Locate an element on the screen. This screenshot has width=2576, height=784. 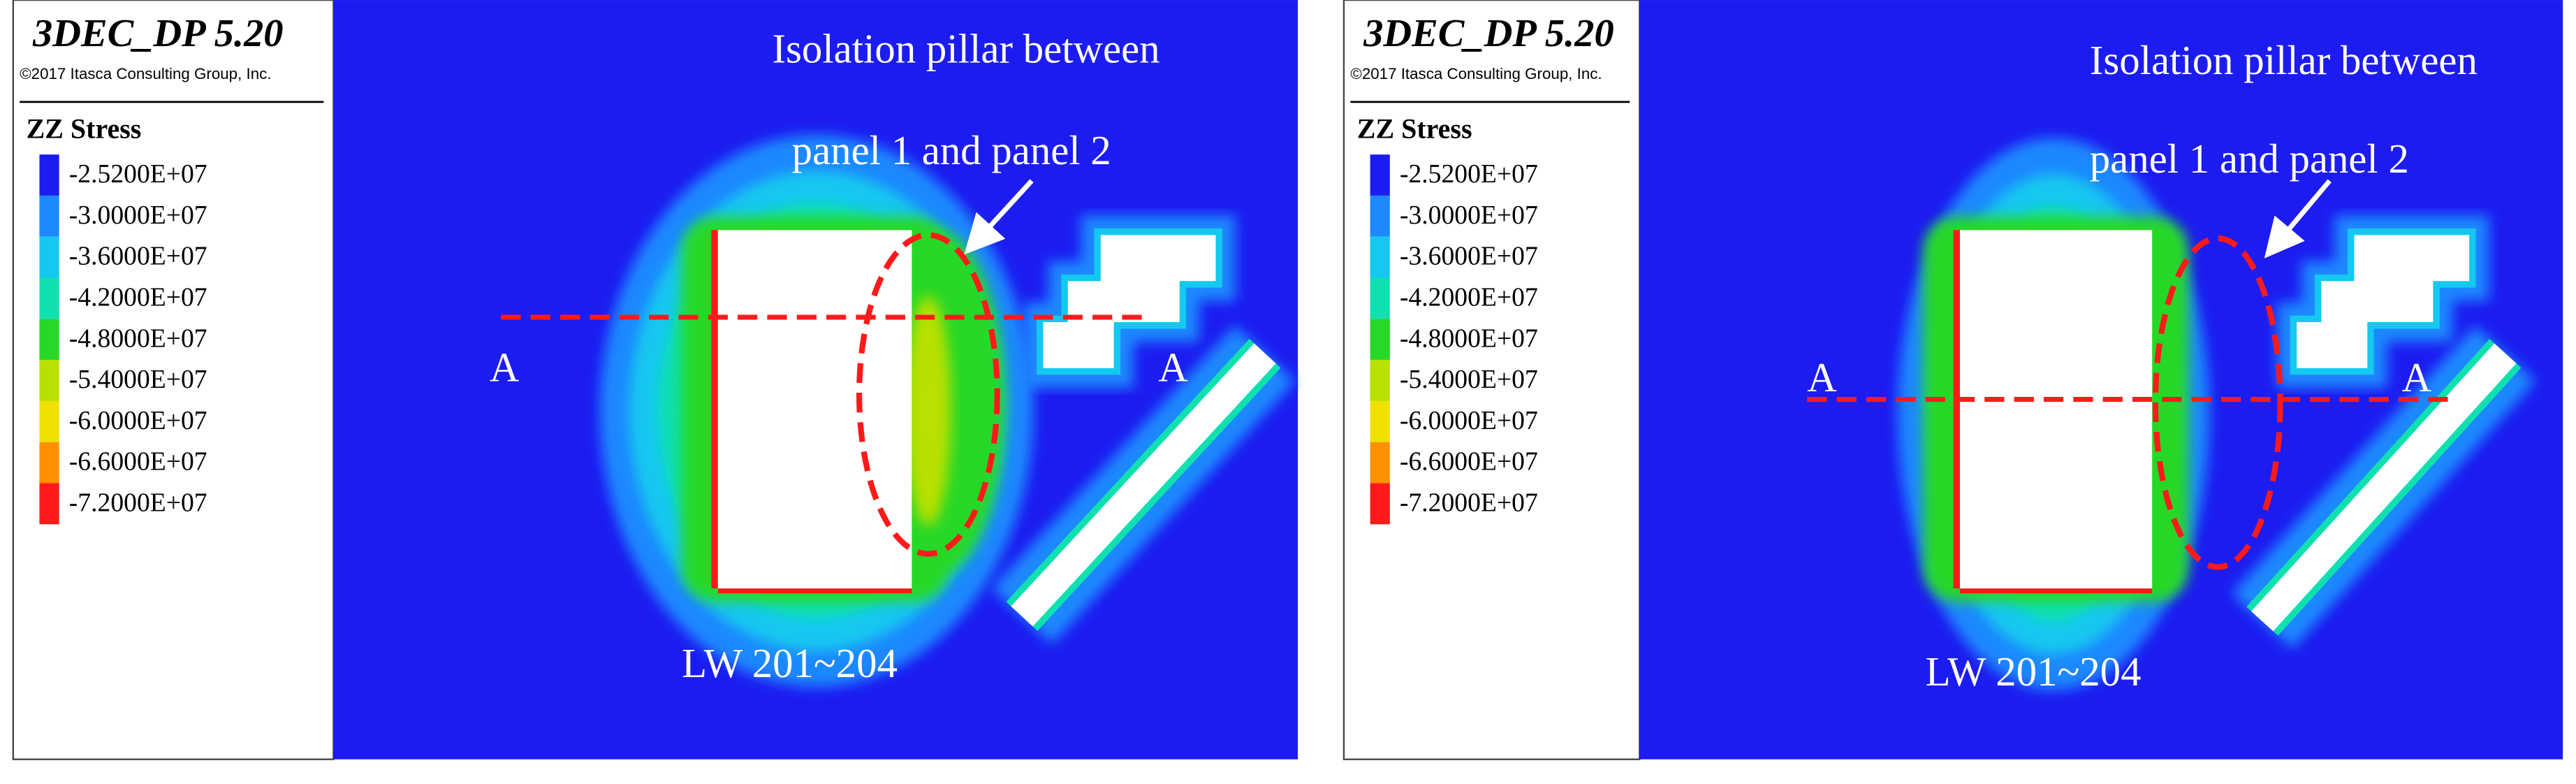
stress-concentration is located at coordinates (928, 411).